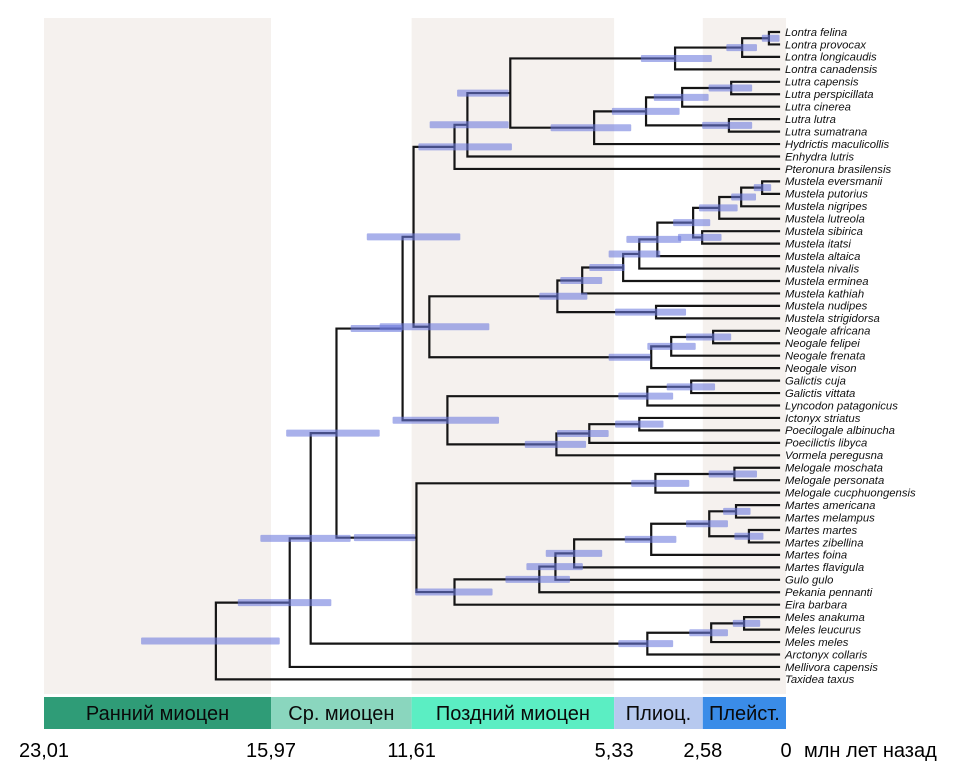 Image resolution: width=960 pixels, height=773 pixels. I want to click on epoch-legend-label: Ранний миоцен, so click(157, 714).